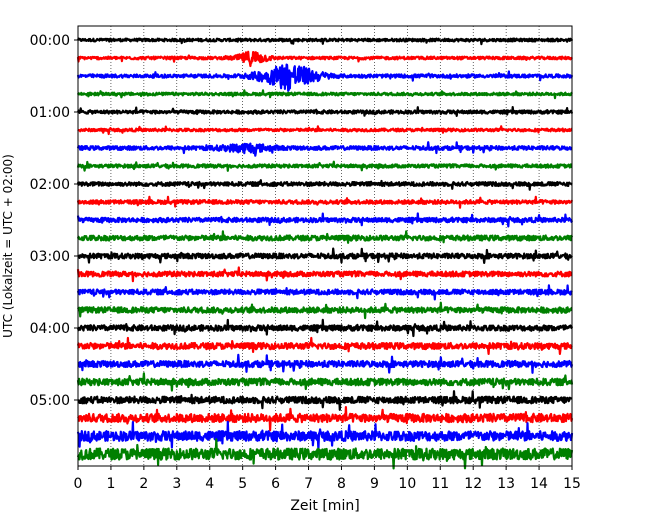  What do you see at coordinates (50, 257) in the screenshot?
I see `y-tick-label: 03:00` at bounding box center [50, 257].